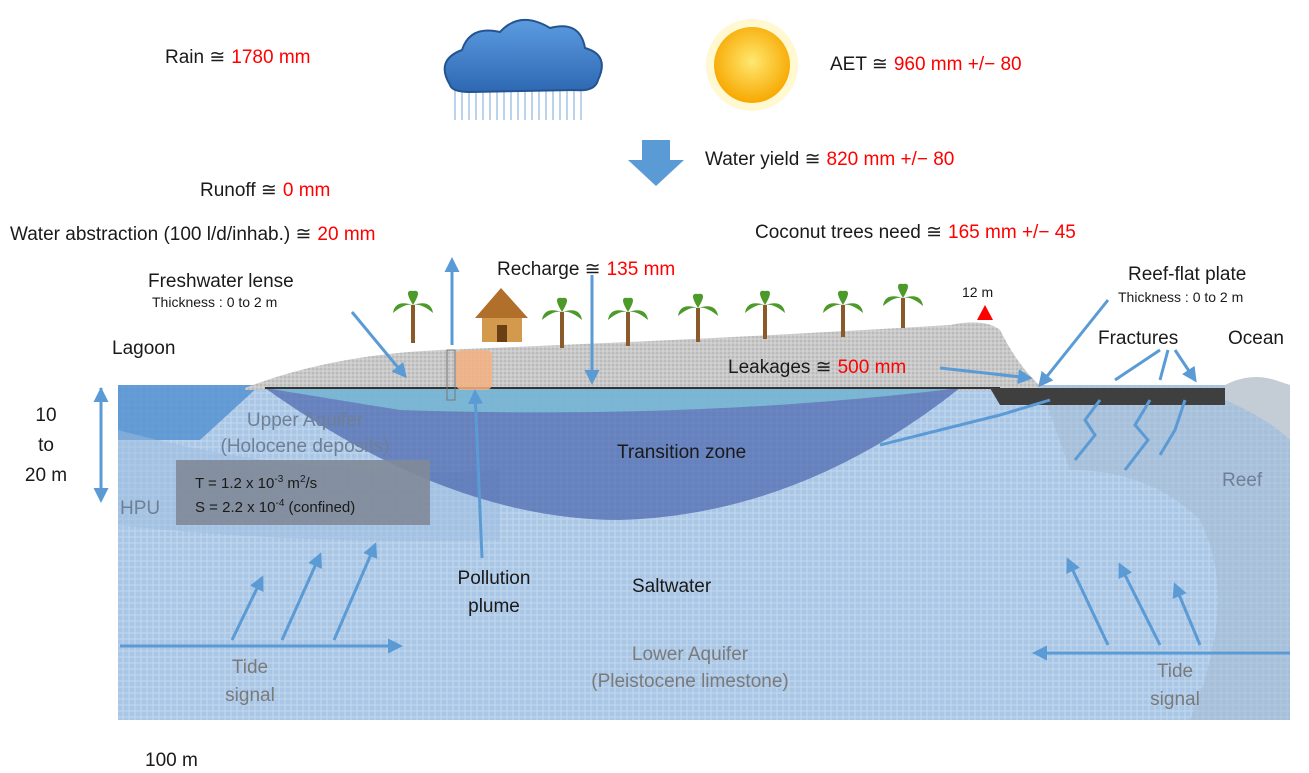 The image size is (1309, 773). I want to click on palm-trees, so click(658, 315).